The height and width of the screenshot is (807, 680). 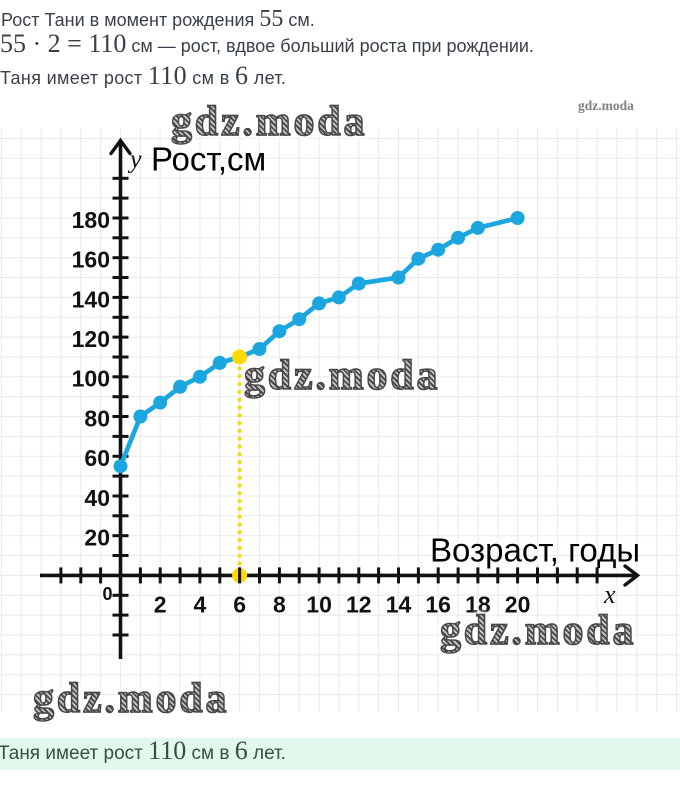 What do you see at coordinates (319, 604) in the screenshot?
I see `svg-text: 10` at bounding box center [319, 604].